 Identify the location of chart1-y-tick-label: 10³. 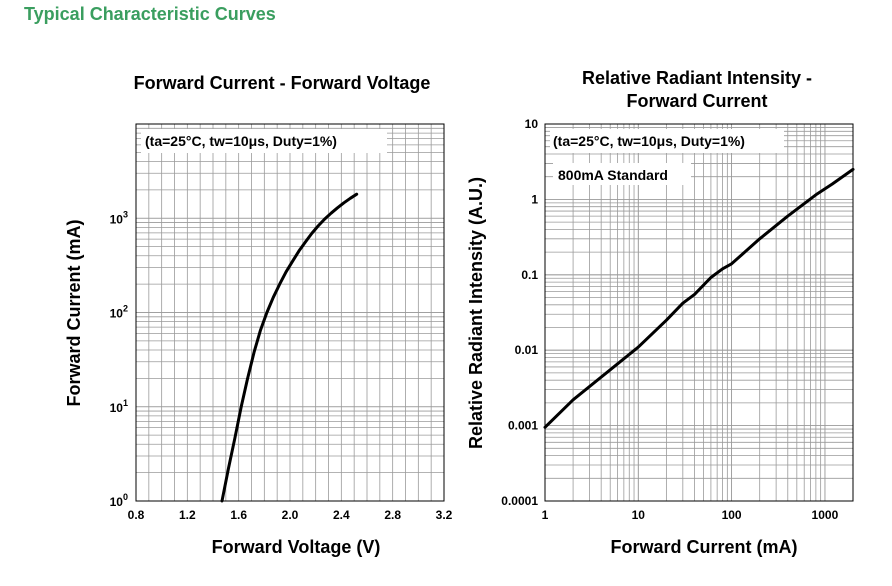
(119, 217).